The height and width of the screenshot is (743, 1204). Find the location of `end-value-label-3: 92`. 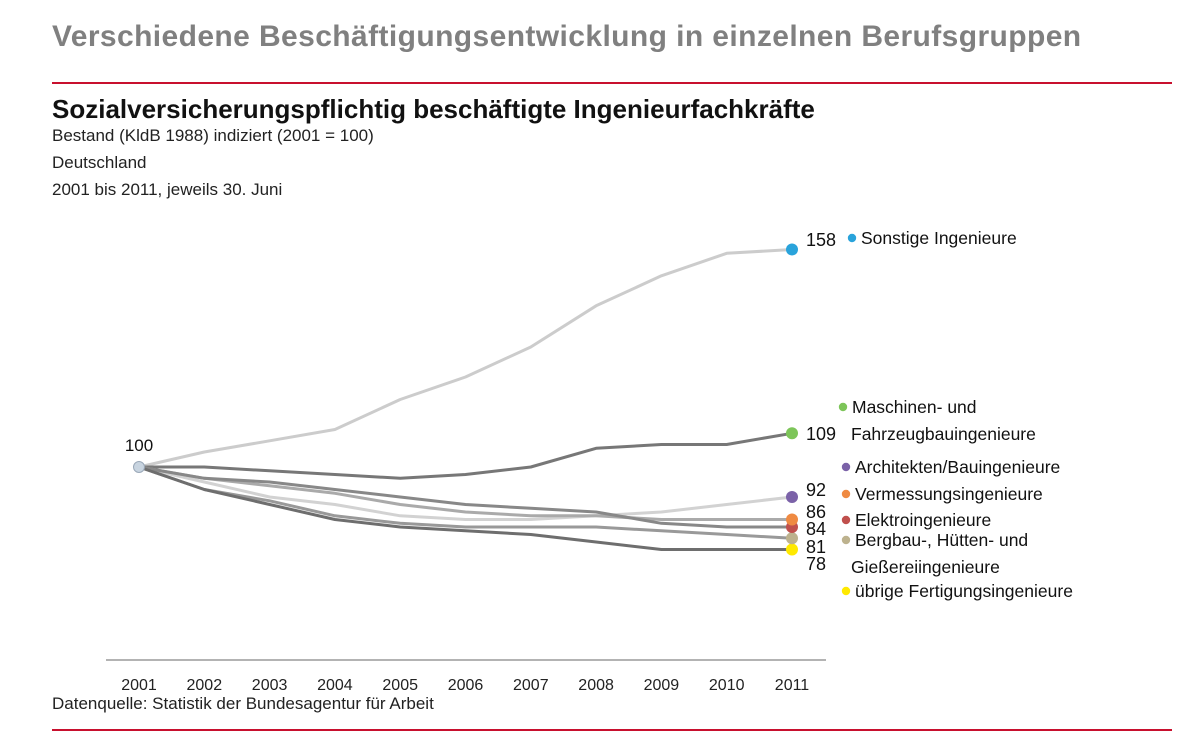

end-value-label-3: 92 is located at coordinates (816, 490).